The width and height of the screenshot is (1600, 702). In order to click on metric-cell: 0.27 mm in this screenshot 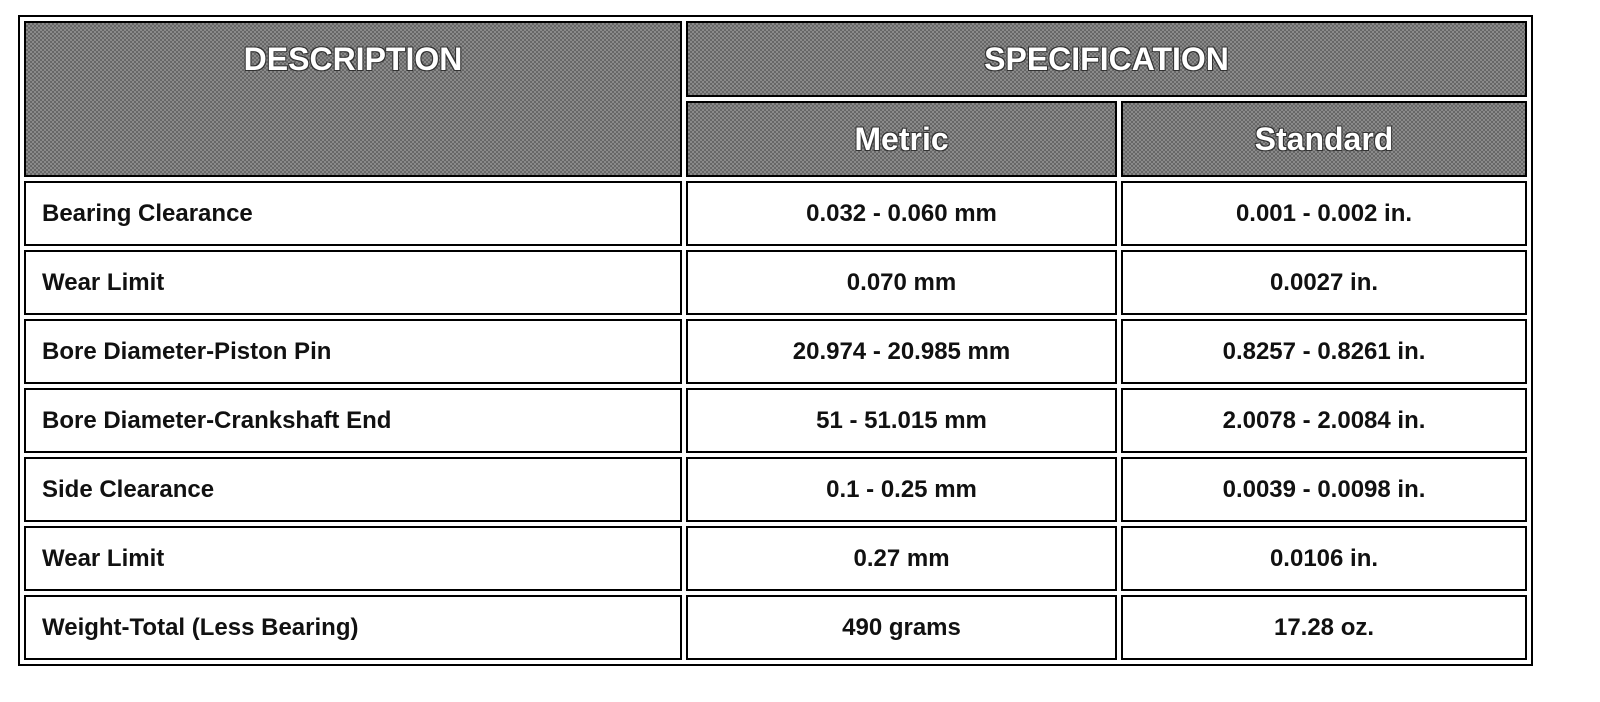, I will do `click(901, 558)`.